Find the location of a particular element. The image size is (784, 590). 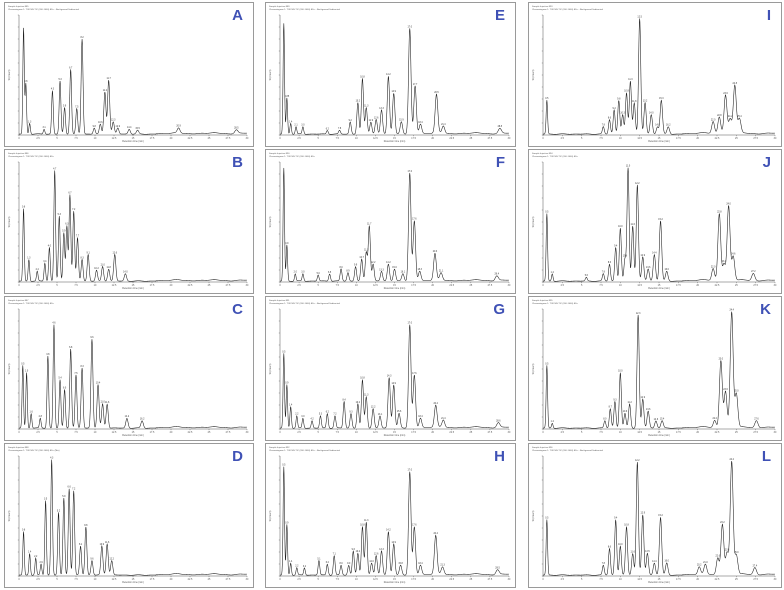

peak-label: 4.3 is located at coordinates (53, 90).